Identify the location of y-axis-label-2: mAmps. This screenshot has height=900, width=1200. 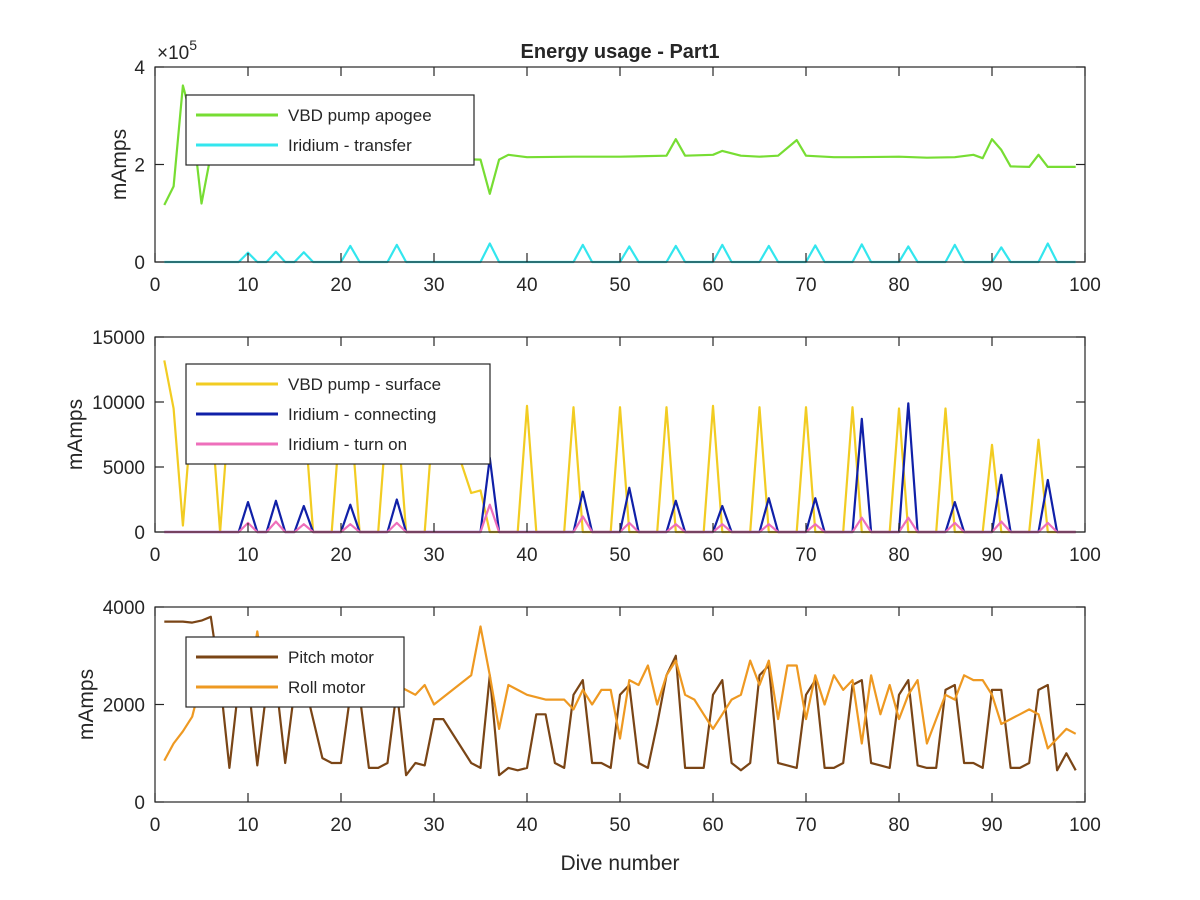
(75, 434).